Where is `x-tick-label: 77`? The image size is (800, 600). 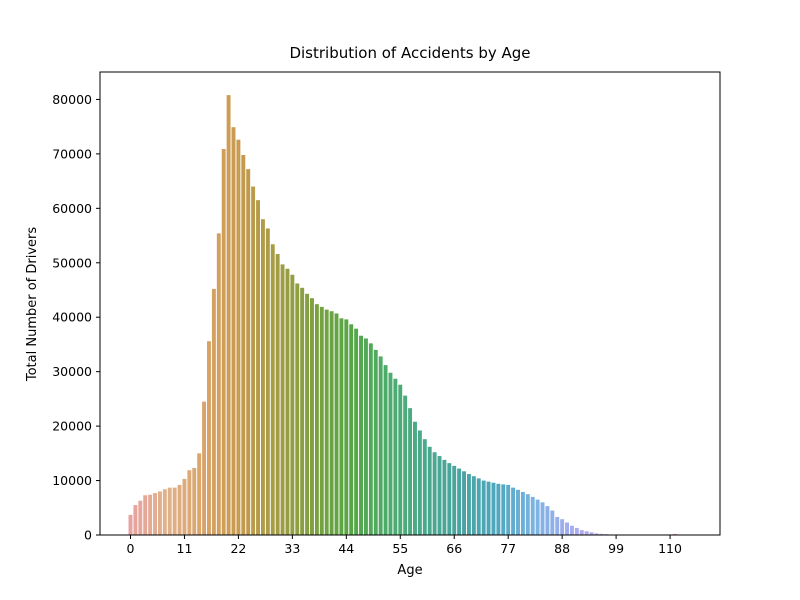 x-tick-label: 77 is located at coordinates (508, 548).